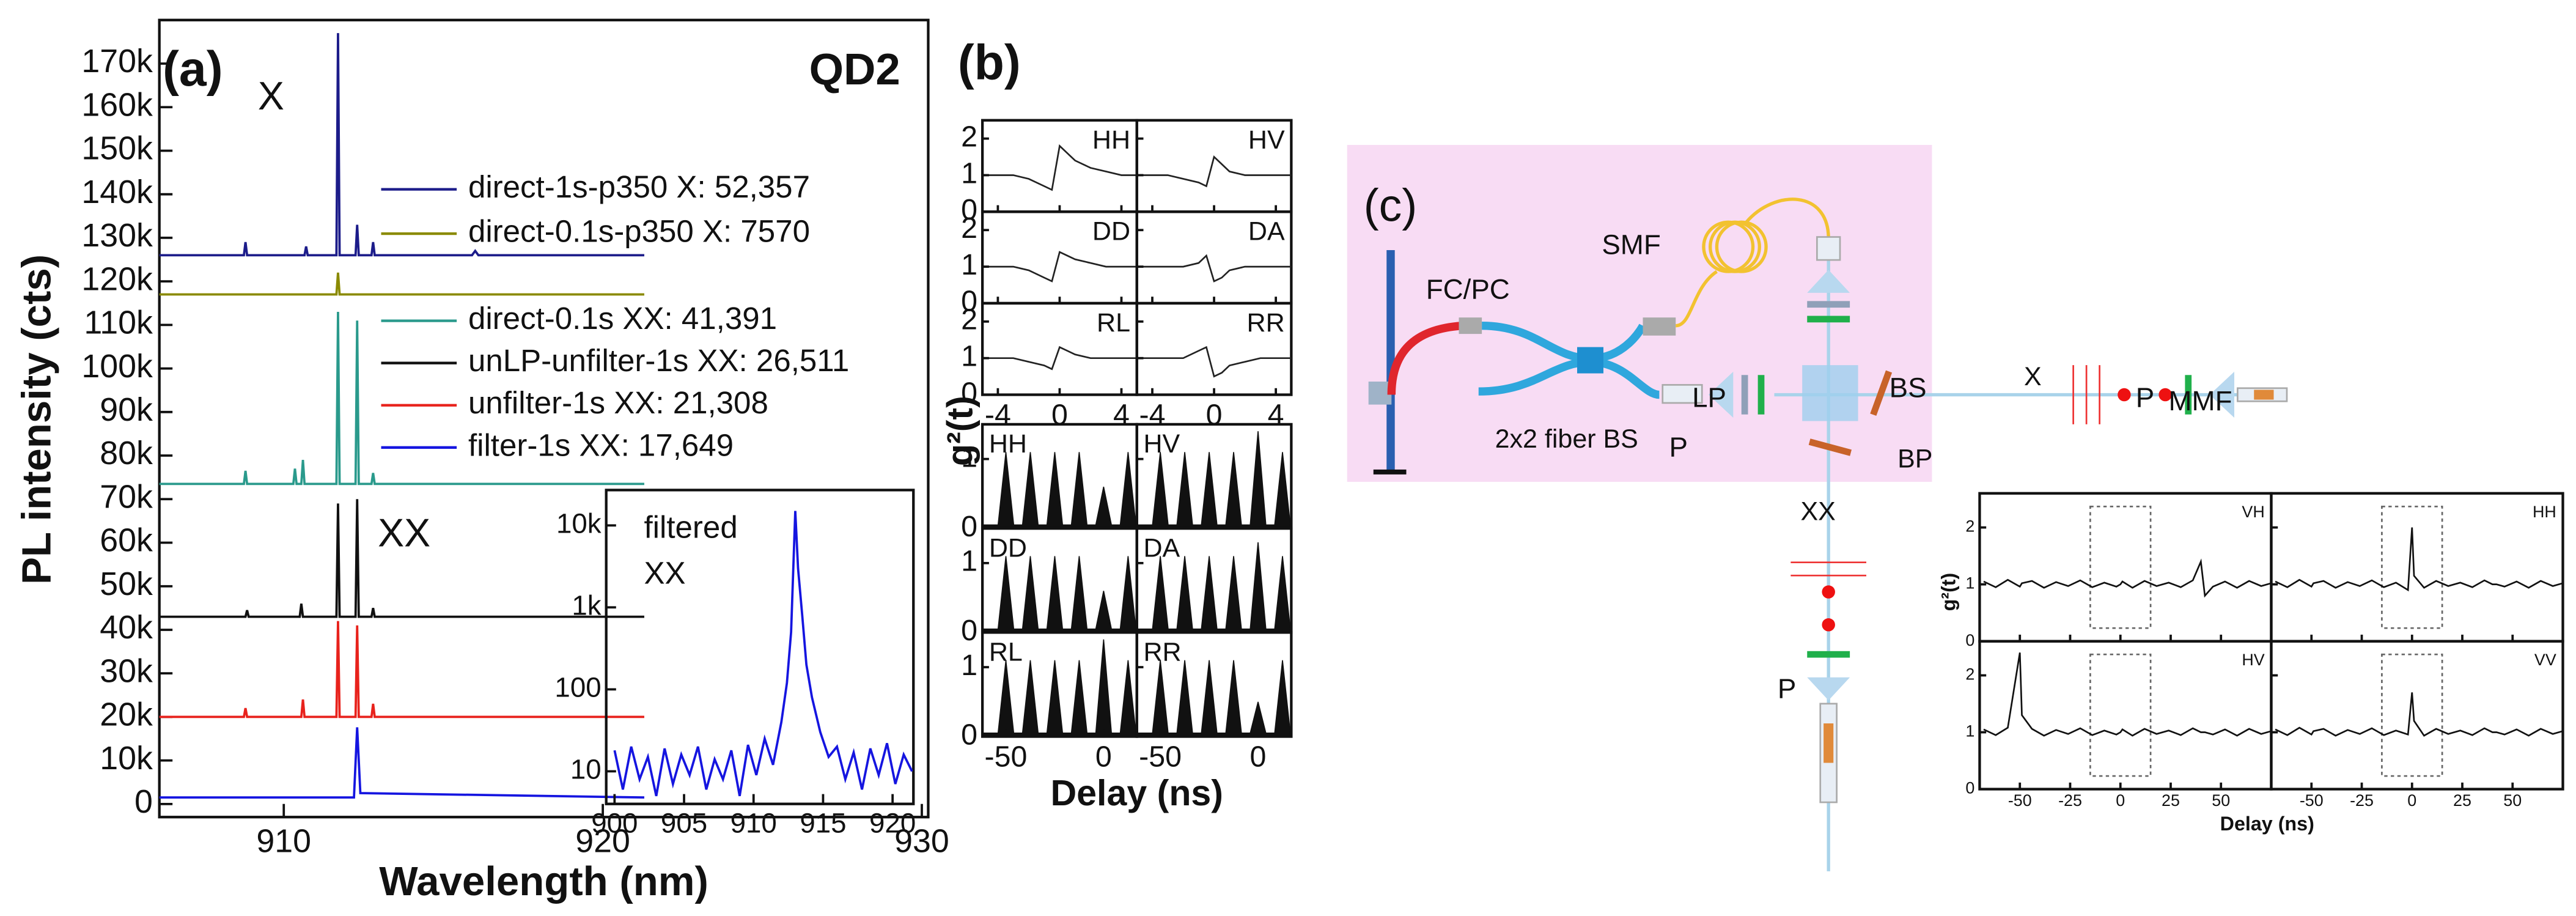 The image size is (2576, 916). What do you see at coordinates (1830, 393) in the screenshot?
I see `beam-splitter-cube` at bounding box center [1830, 393].